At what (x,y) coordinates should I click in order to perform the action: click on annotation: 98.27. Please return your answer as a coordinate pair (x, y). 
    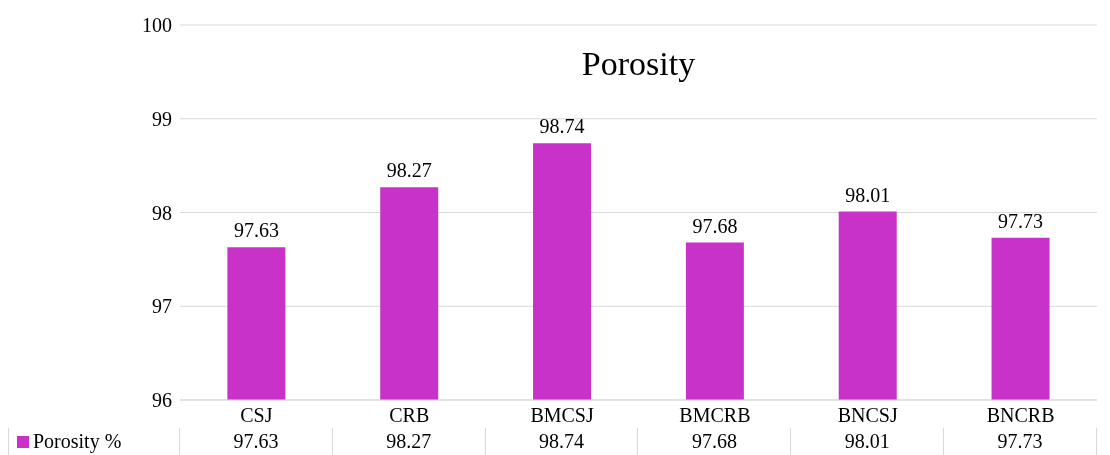
    Looking at the image, I should click on (409, 170).